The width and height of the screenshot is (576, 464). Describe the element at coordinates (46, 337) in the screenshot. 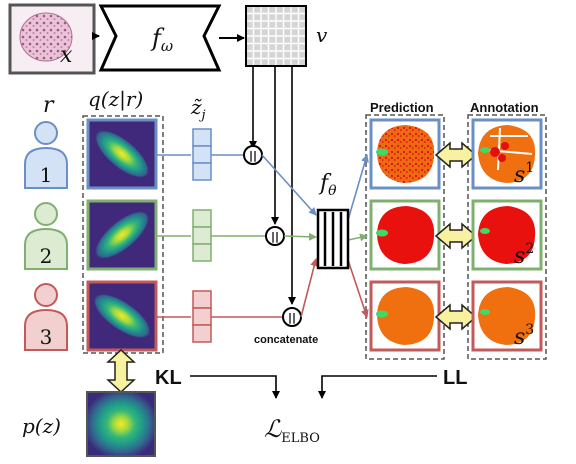

I see `annotator-id: 3` at that location.